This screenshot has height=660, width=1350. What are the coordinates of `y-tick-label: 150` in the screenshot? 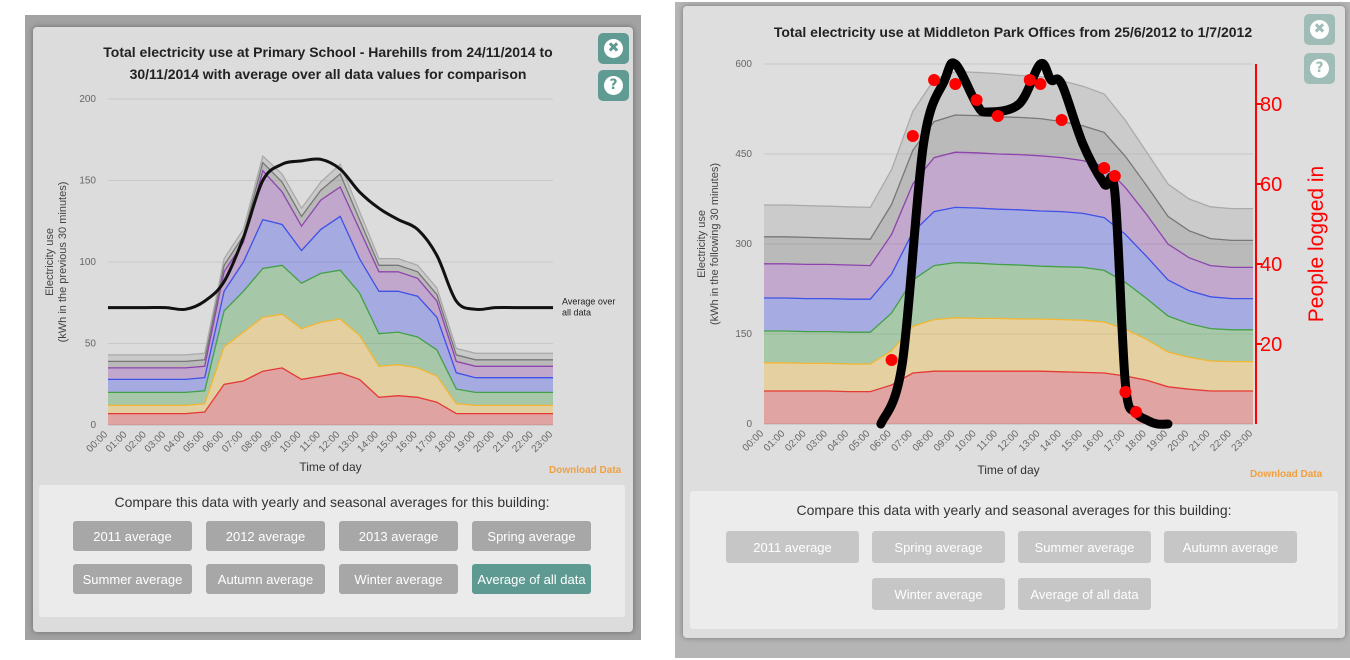 It's located at (743, 334).